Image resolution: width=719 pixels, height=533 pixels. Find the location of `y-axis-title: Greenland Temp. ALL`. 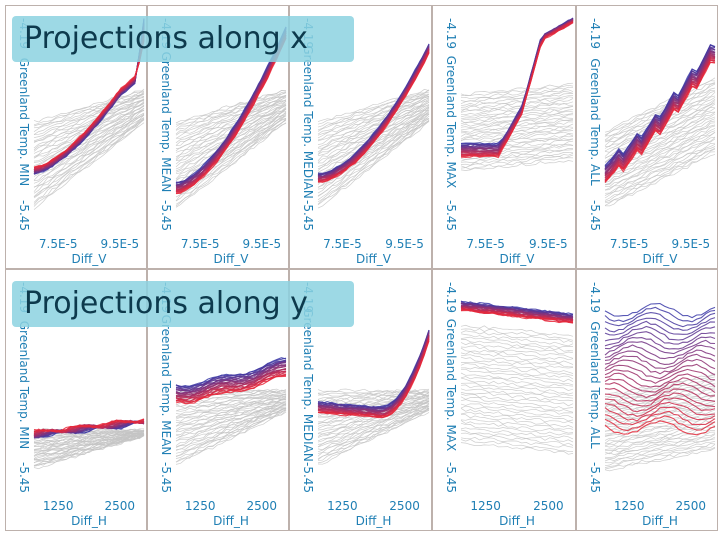

y-axis-title: Greenland Temp. ALL is located at coordinates (595, 122).